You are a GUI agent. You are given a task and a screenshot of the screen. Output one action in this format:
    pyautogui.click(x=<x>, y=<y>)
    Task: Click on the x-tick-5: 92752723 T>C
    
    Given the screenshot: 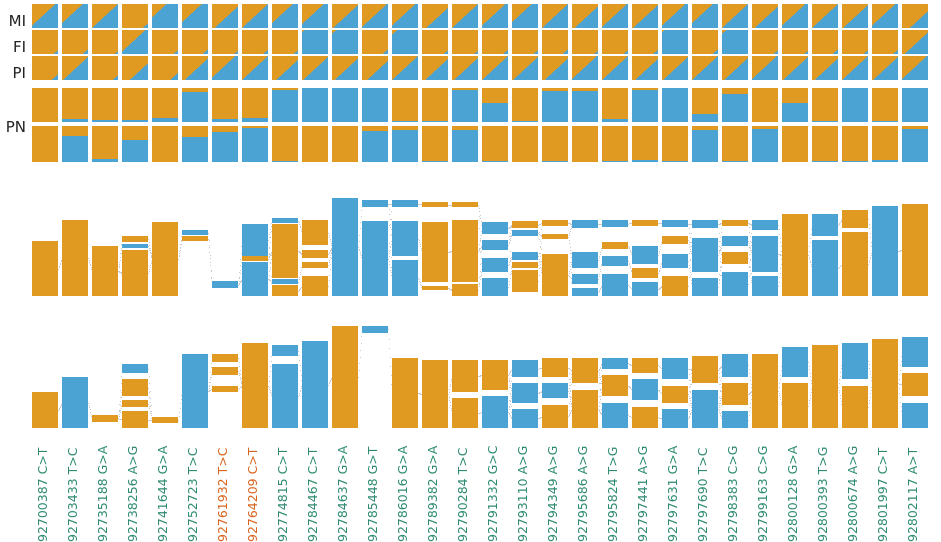 What is the action you would take?
    pyautogui.click(x=192, y=494)
    